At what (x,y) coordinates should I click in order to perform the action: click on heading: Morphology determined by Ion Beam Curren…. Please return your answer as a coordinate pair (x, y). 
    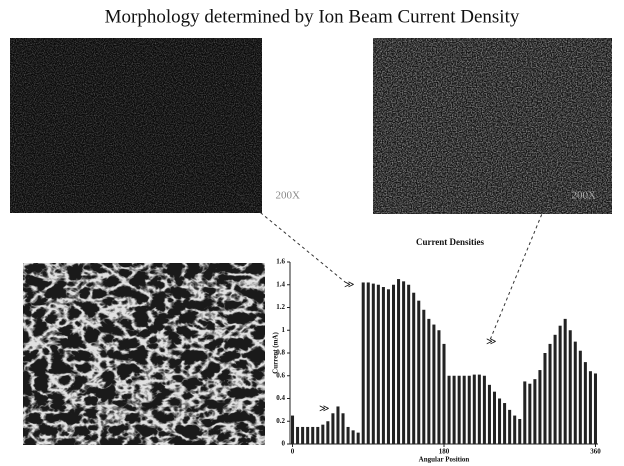
    Looking at the image, I should click on (312, 16).